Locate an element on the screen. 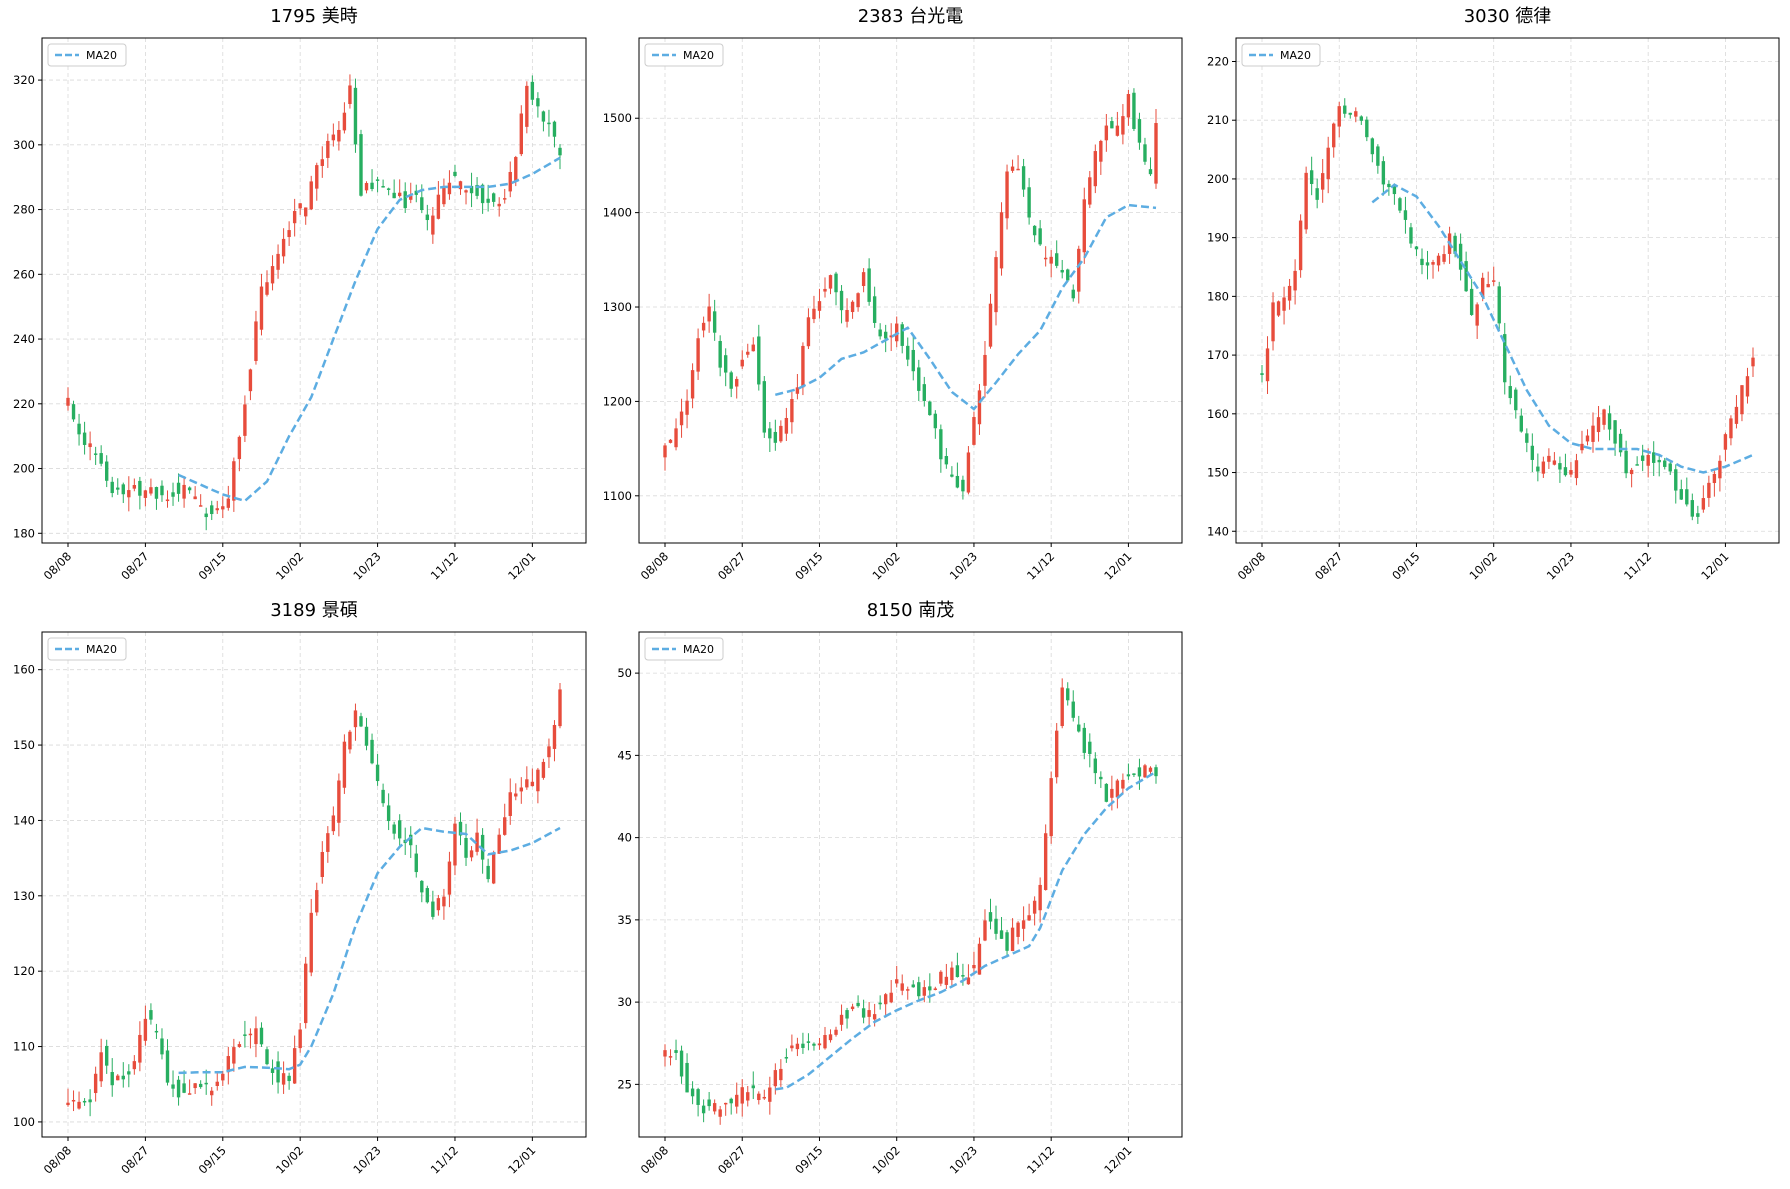  chart-title: 3030 德律 is located at coordinates (1508, 16).